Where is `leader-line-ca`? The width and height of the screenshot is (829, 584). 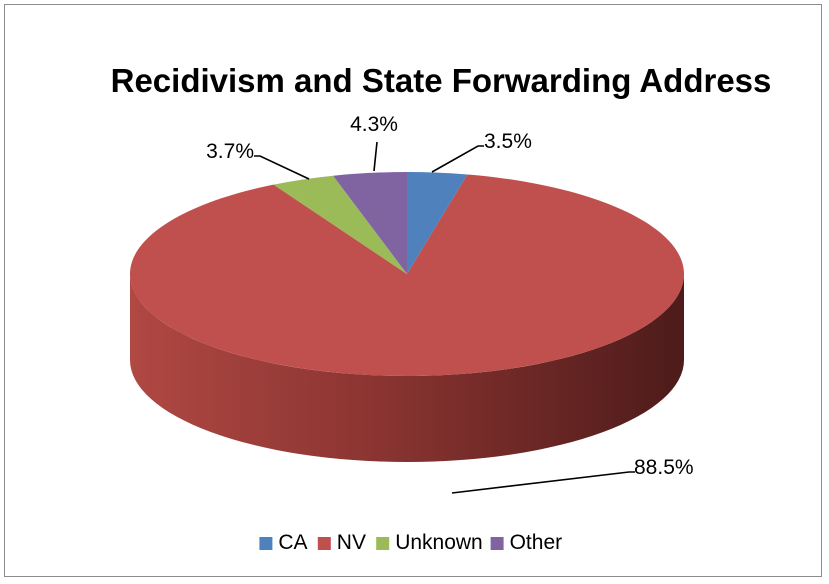 leader-line-ca is located at coordinates (457, 159).